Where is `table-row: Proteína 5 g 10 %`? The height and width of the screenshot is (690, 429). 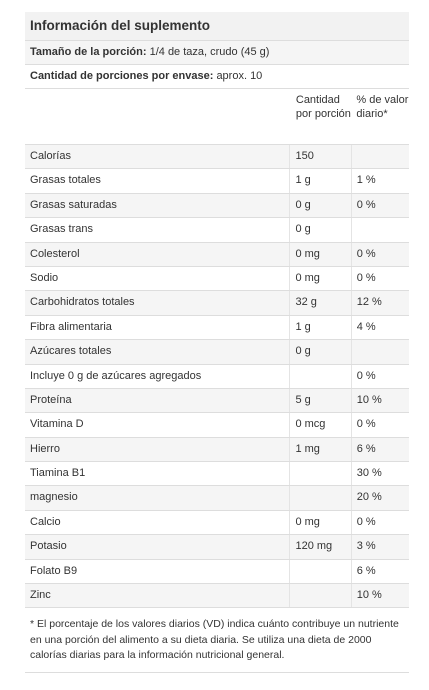 table-row: Proteína 5 g 10 % is located at coordinates (217, 401).